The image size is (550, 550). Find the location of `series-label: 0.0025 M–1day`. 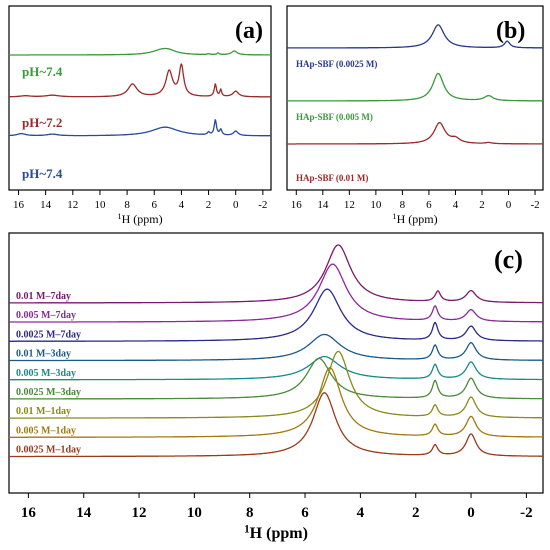

series-label: 0.0025 M–1day is located at coordinates (48, 450).